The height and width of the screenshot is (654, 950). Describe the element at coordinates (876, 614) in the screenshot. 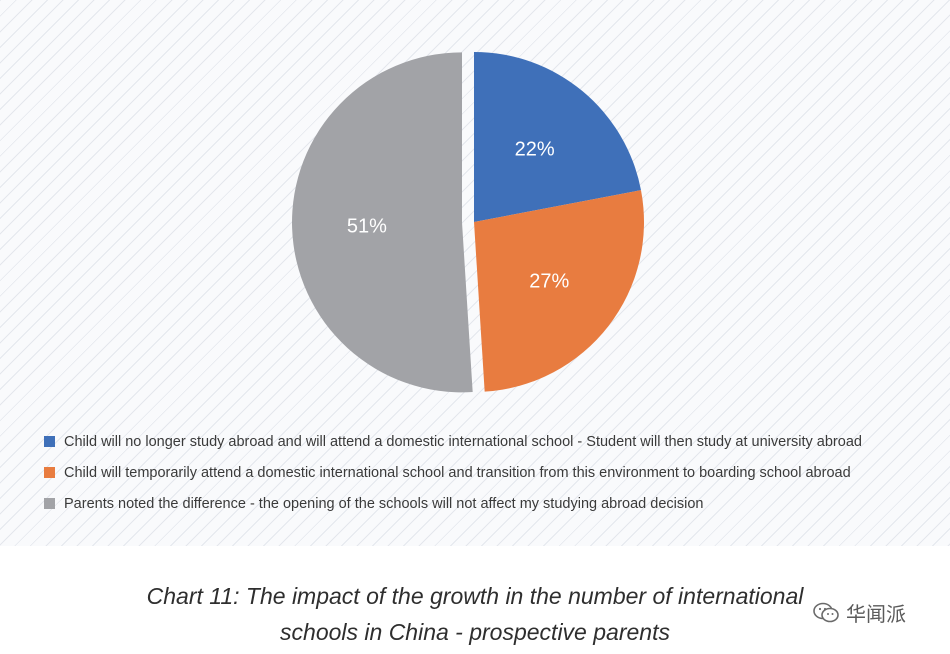

I see `watermark-text: 华闻派` at that location.